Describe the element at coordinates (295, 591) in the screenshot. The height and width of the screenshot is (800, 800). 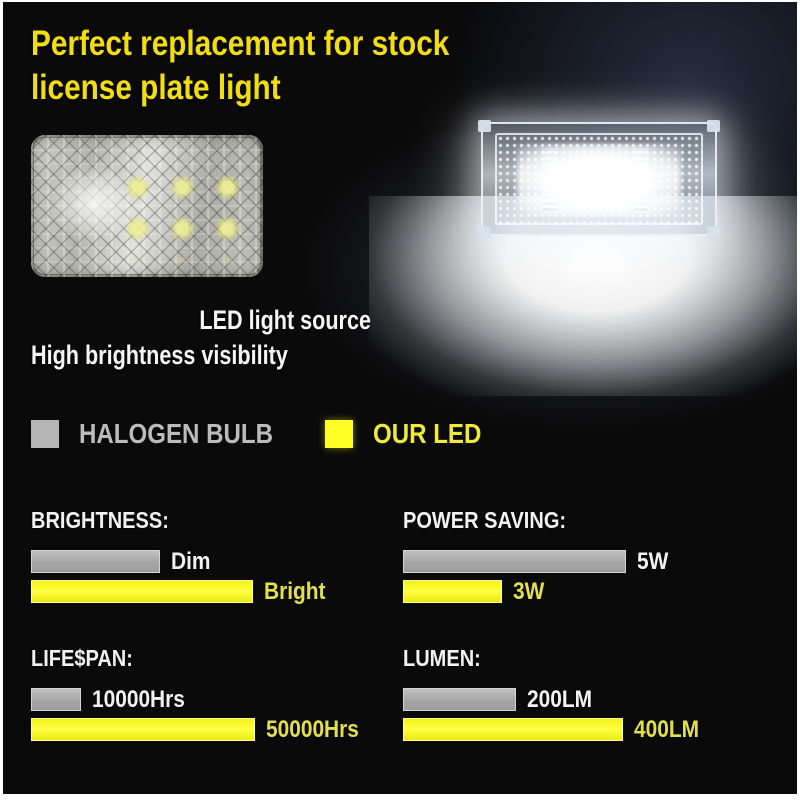
I see `led-bar-label: Bright` at that location.